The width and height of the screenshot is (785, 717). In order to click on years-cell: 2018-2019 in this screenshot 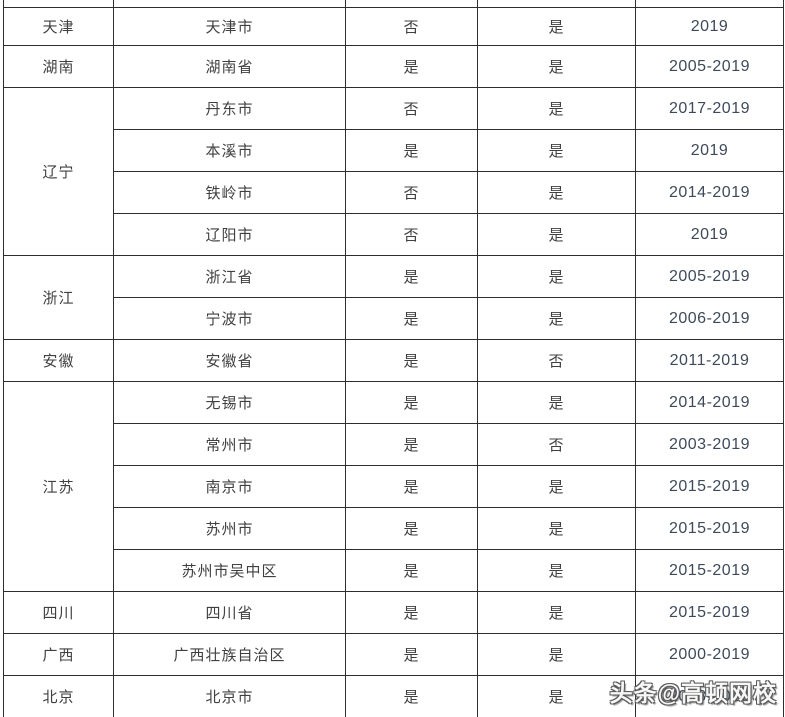, I will do `click(709, 696)`.